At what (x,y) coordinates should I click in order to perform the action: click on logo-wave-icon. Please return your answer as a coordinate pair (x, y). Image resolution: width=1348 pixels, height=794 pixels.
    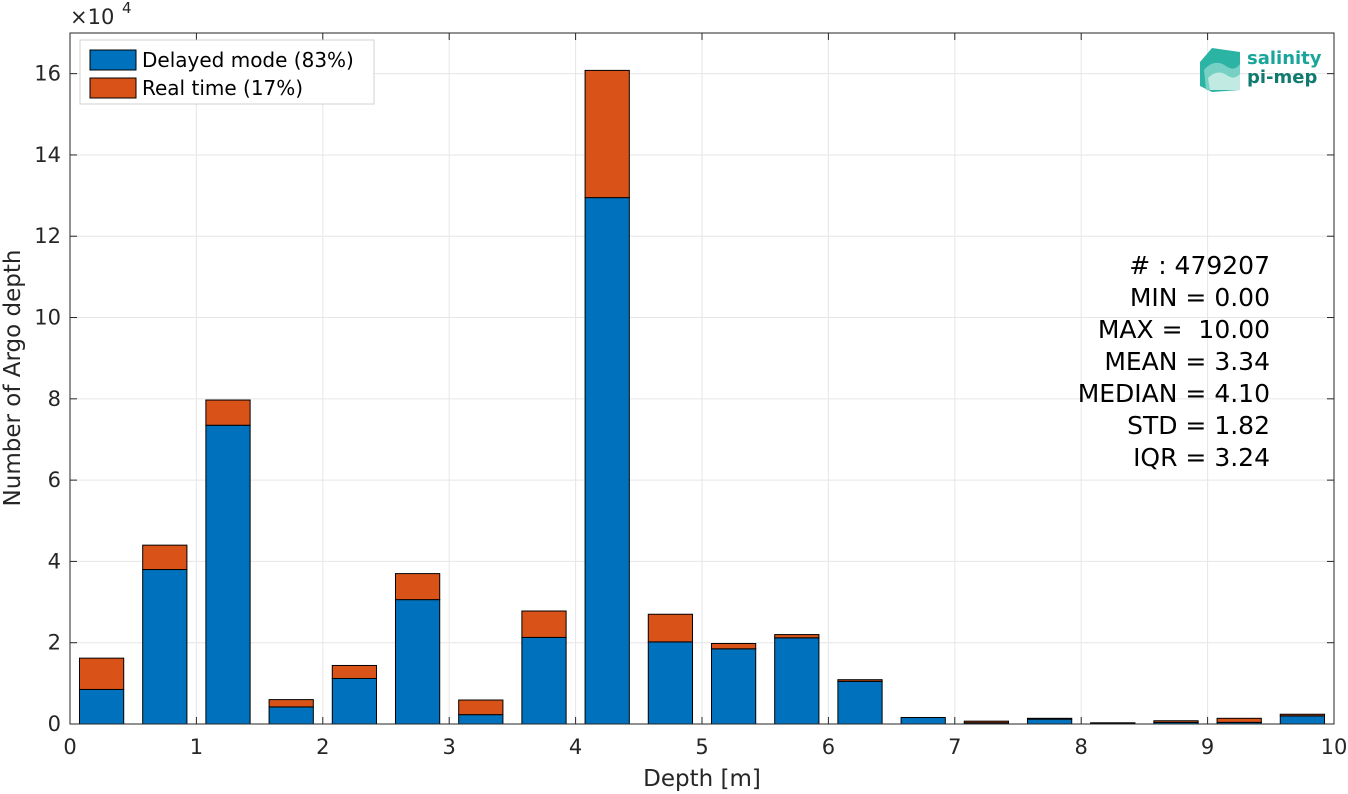
    Looking at the image, I should click on (1220, 70).